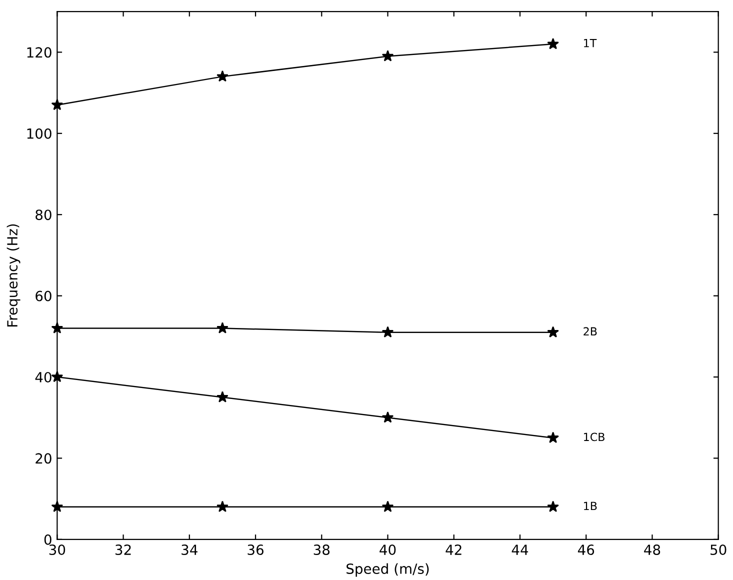  I want to click on x-tick-label: 40, so click(388, 550).